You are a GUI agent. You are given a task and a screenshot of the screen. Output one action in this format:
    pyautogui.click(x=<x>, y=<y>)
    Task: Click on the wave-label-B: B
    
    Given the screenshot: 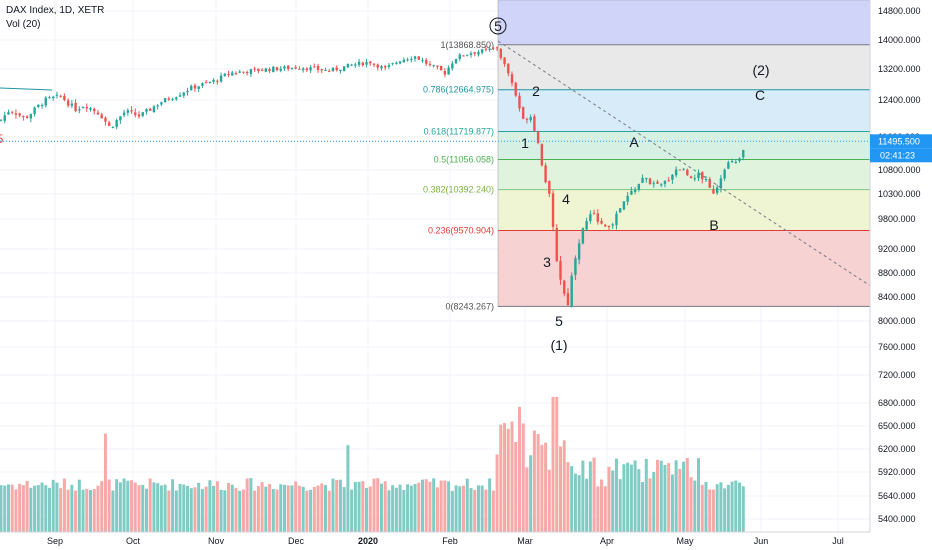 What is the action you would take?
    pyautogui.click(x=713, y=225)
    